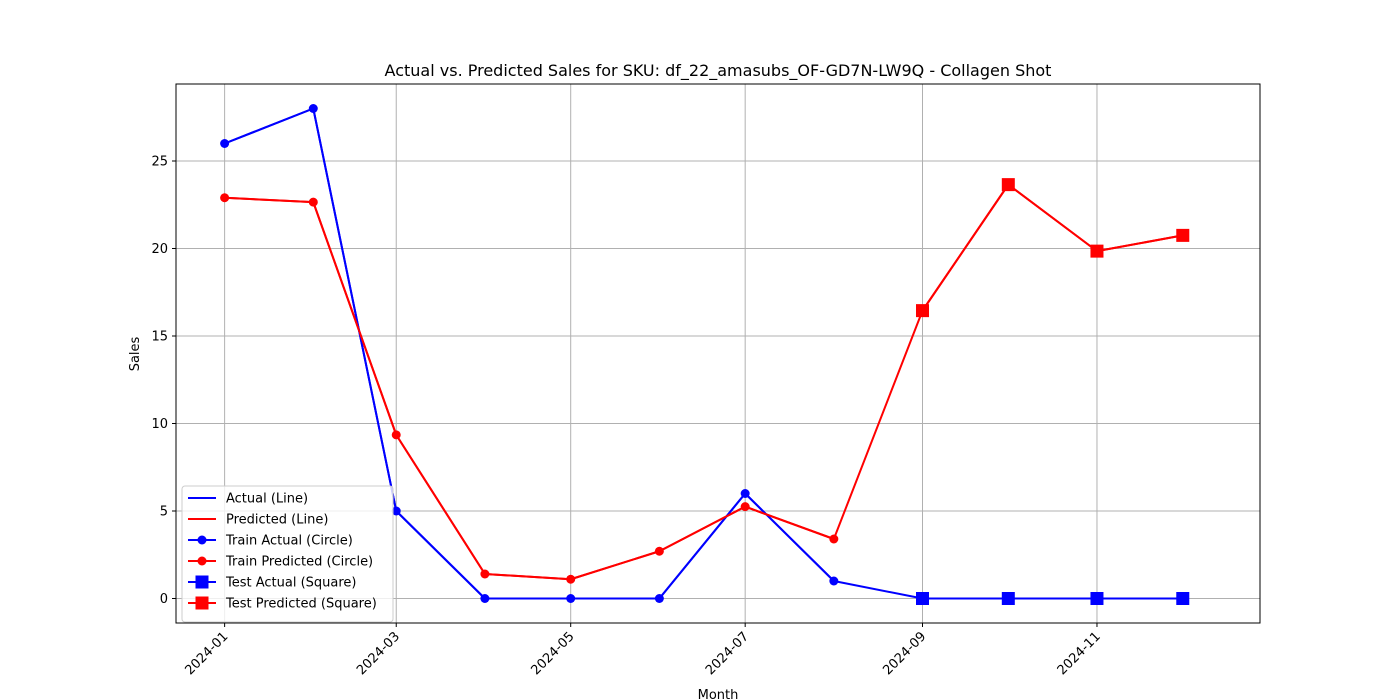 This screenshot has height=700, width=1400. I want to click on y-tick-label: 0, so click(164, 599).